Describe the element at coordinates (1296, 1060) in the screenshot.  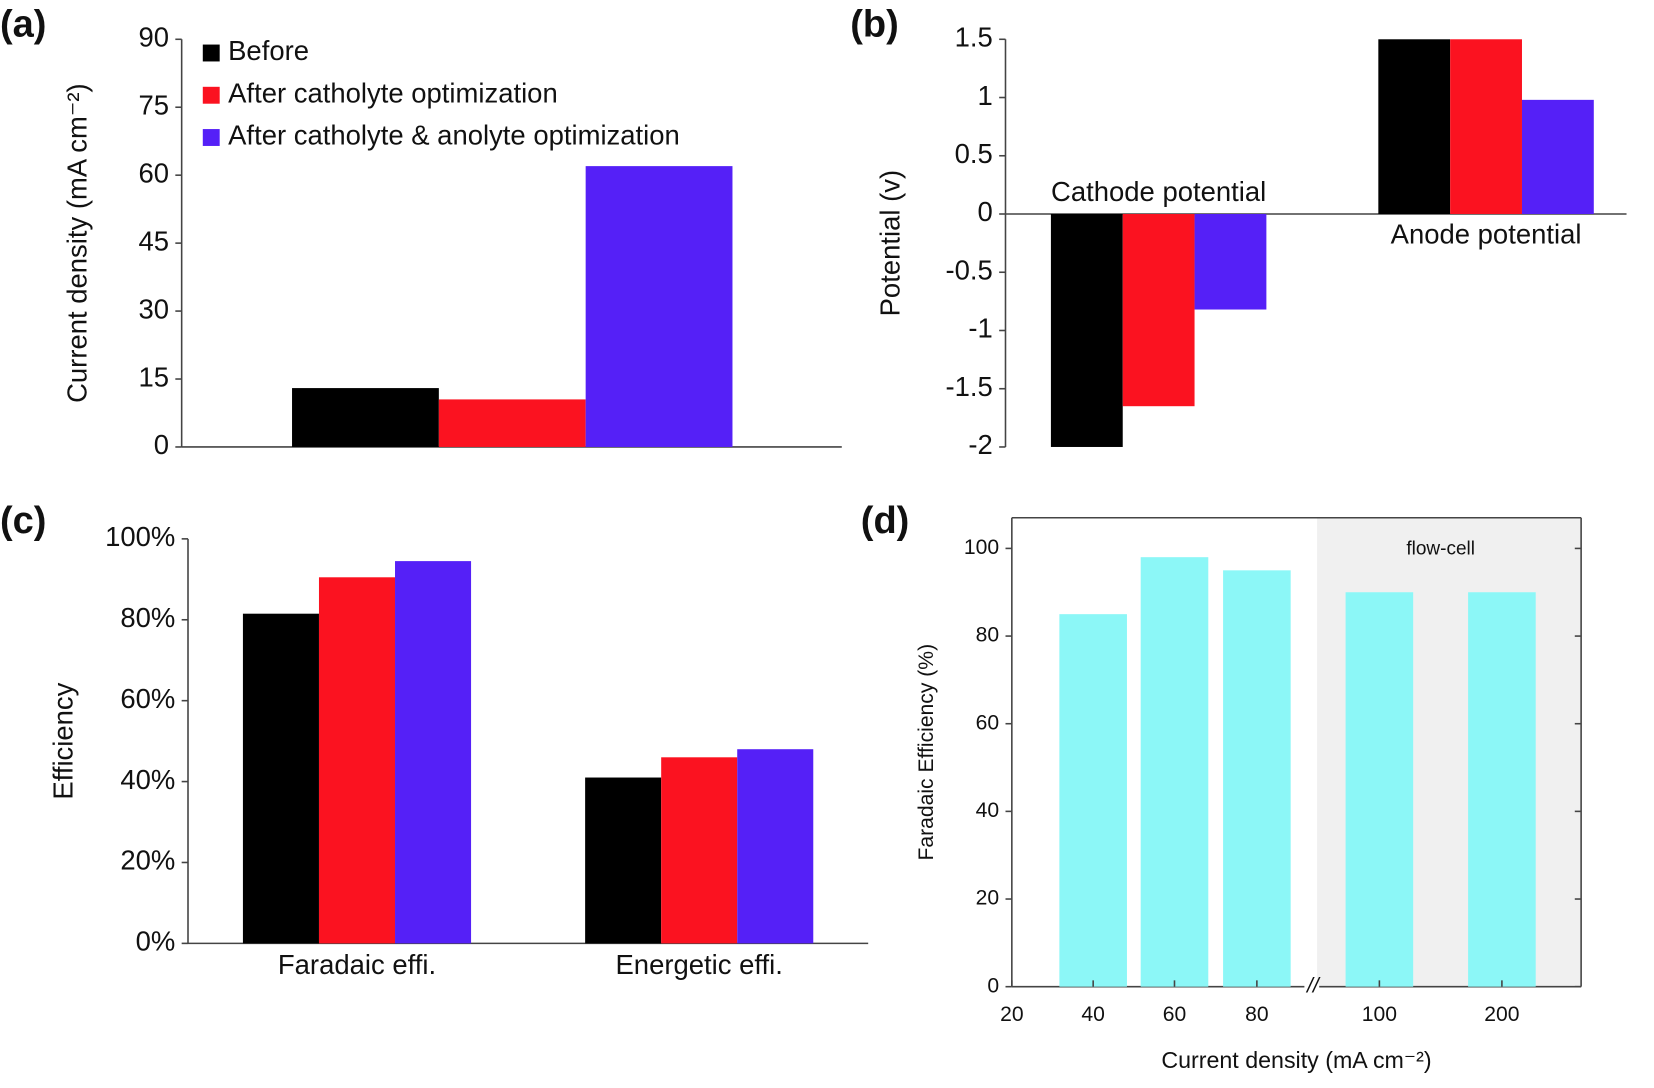
I see `x-axis-label: Current density (mA cm⁻²)` at that location.